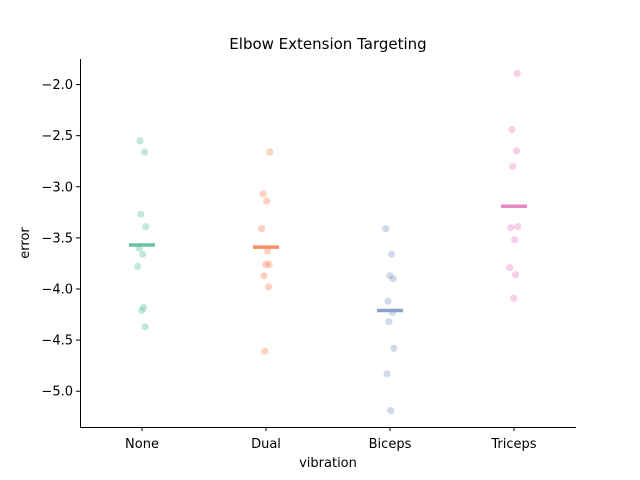  Describe the element at coordinates (331, 439) in the screenshot. I see `x-ticks: None Dual Biceps Triceps` at that location.